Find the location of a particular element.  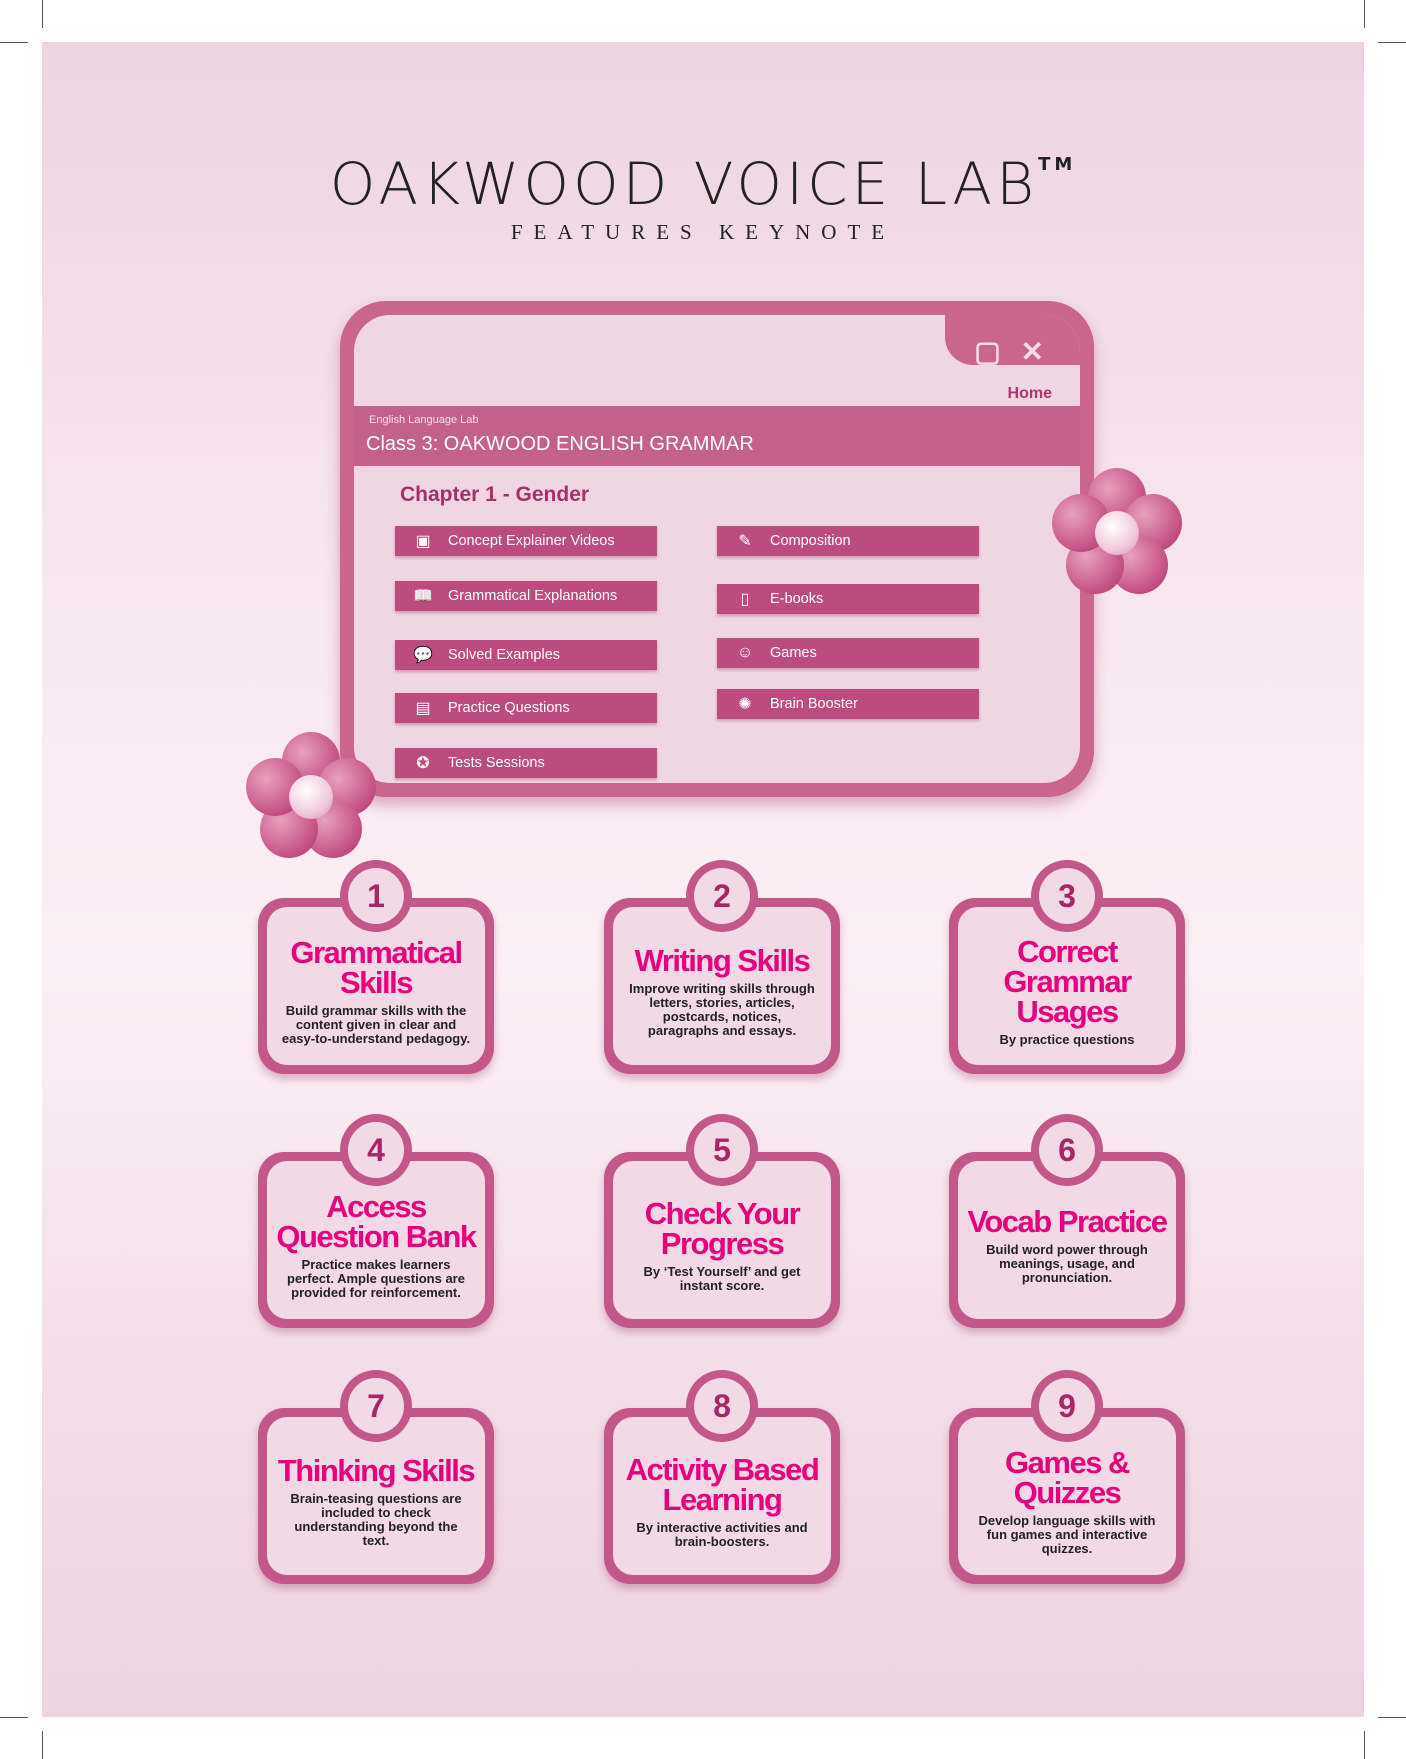

open-book-icon: 📖 is located at coordinates (423, 596).